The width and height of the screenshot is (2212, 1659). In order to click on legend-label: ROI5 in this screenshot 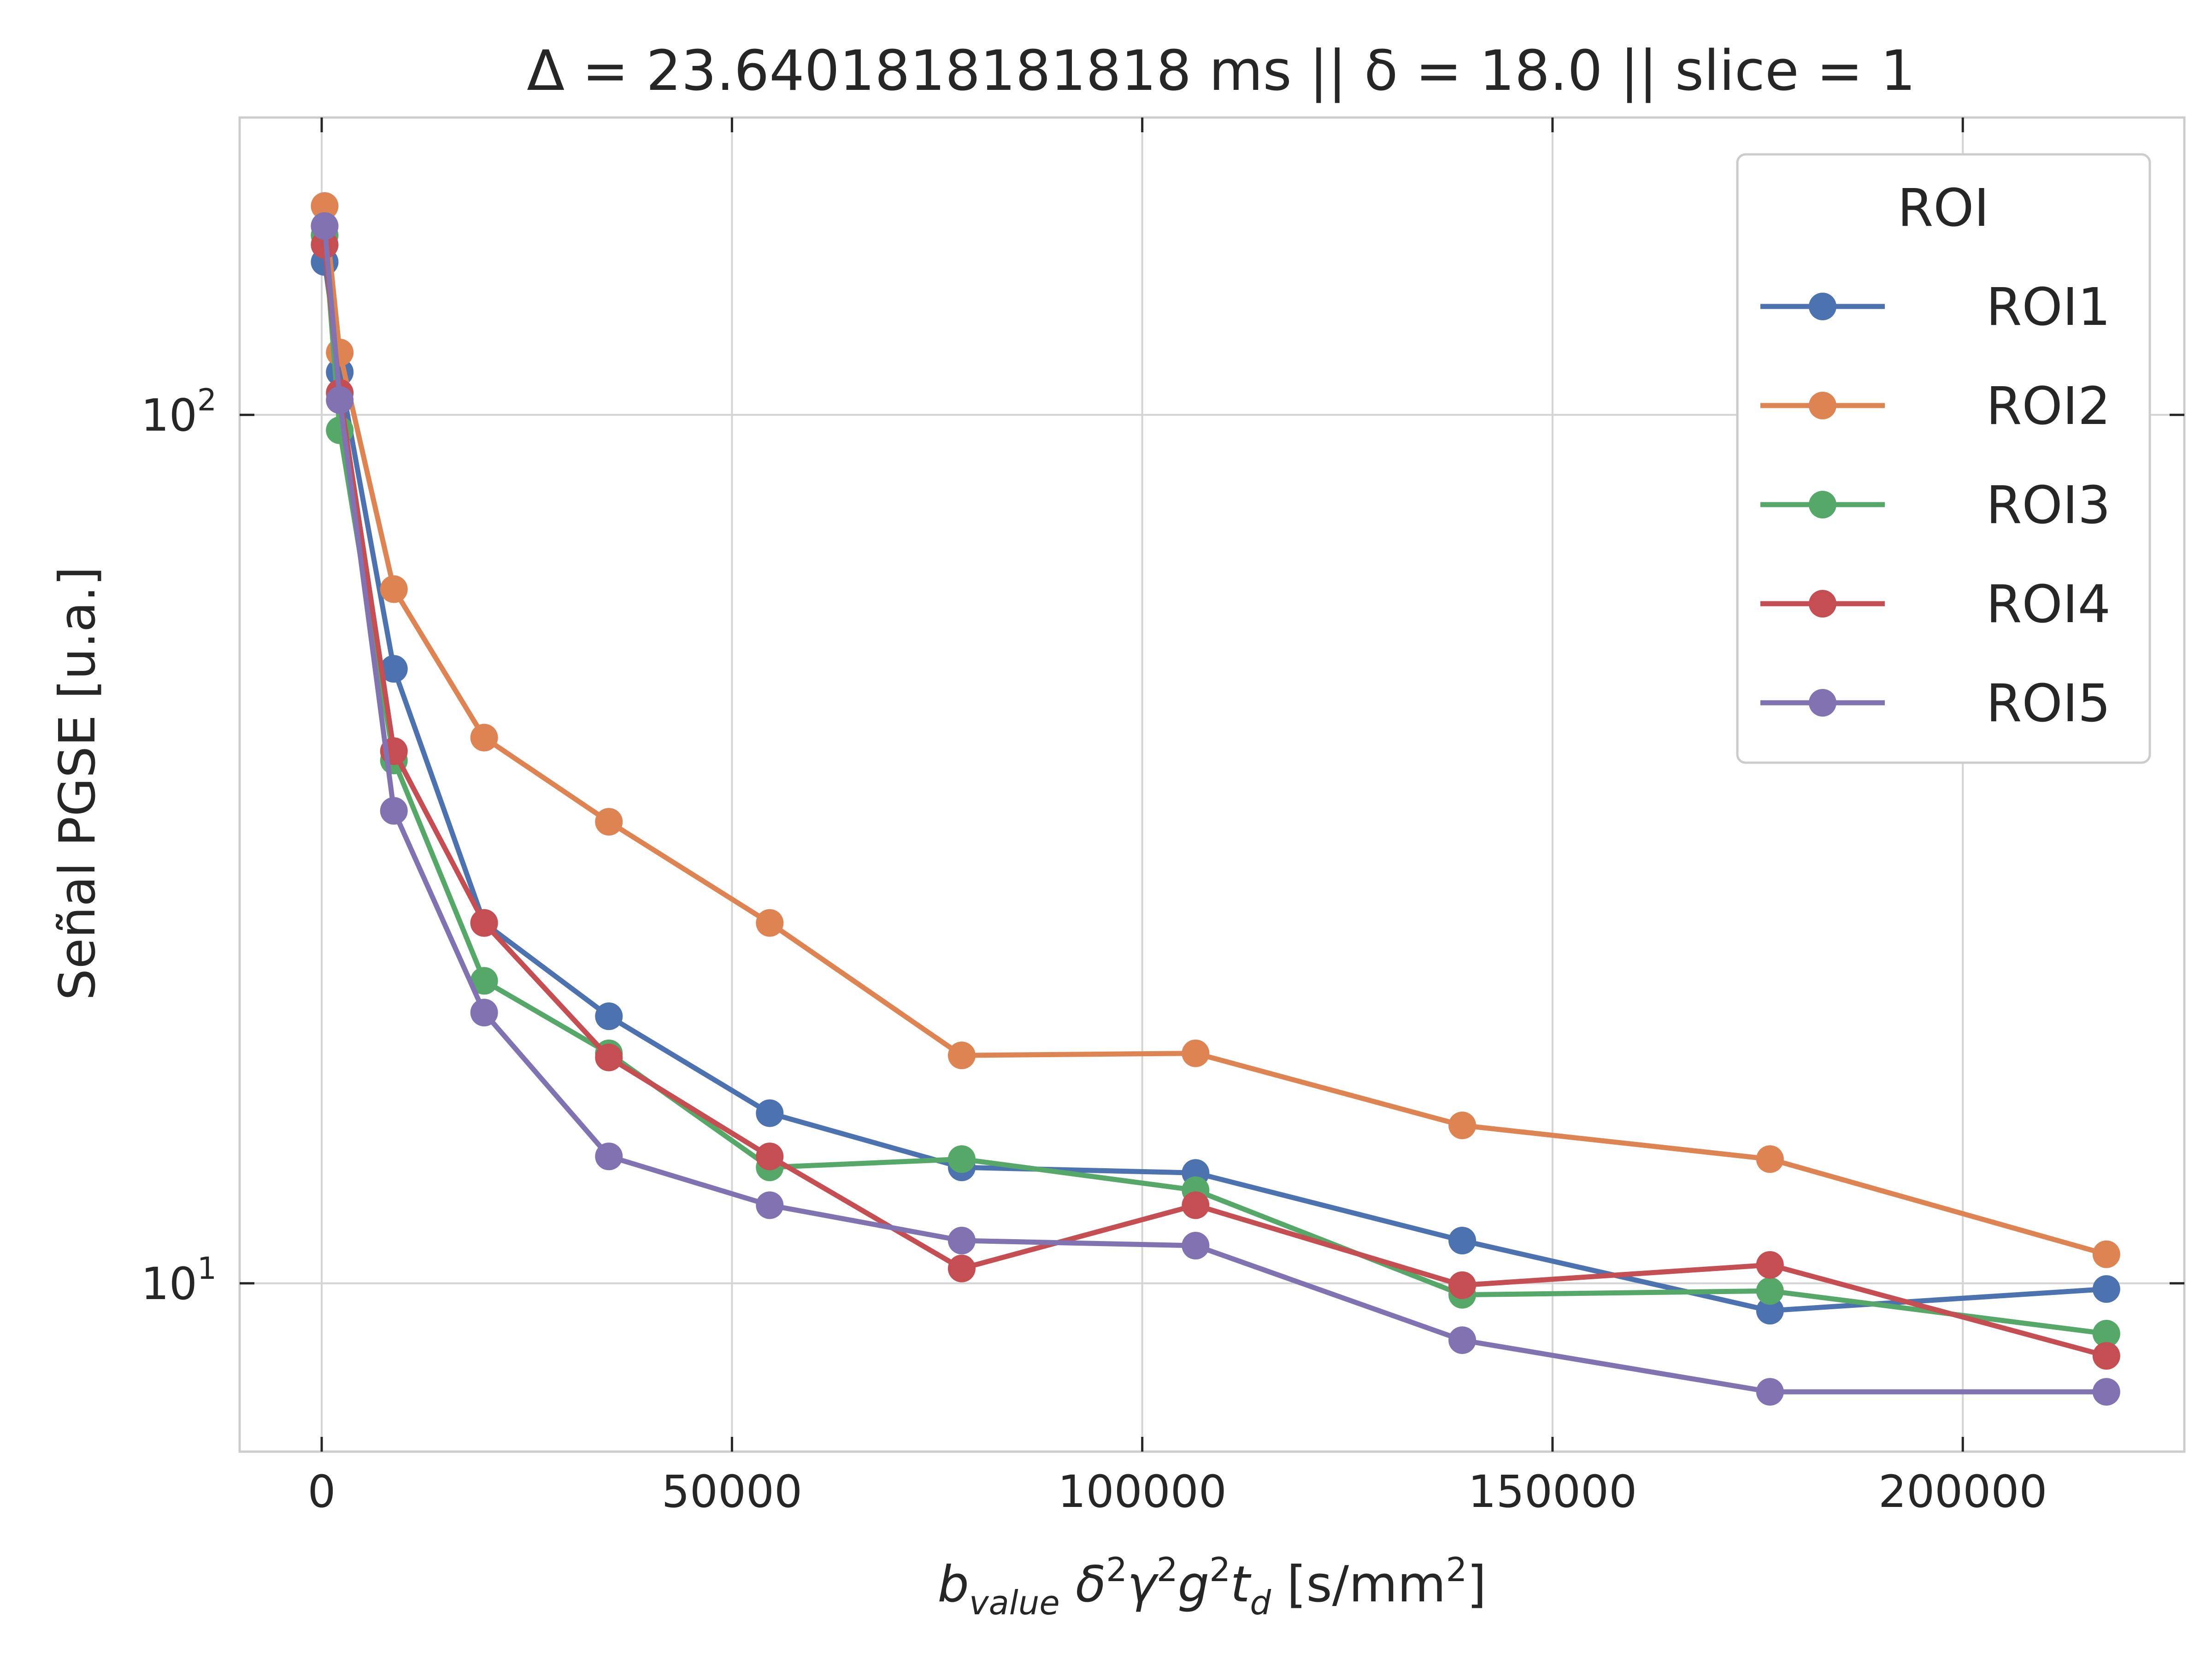, I will do `click(2048, 704)`.